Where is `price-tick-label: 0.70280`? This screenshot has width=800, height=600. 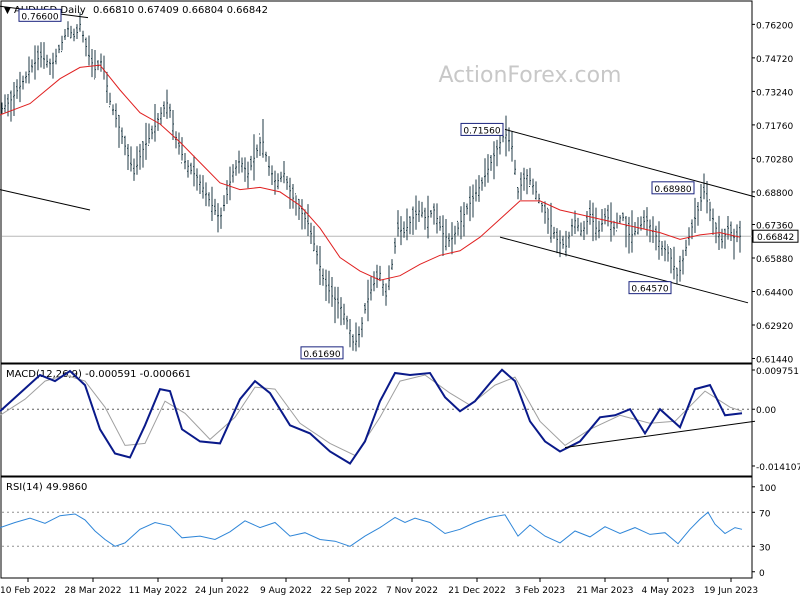 price-tick-label: 0.70280 is located at coordinates (774, 160).